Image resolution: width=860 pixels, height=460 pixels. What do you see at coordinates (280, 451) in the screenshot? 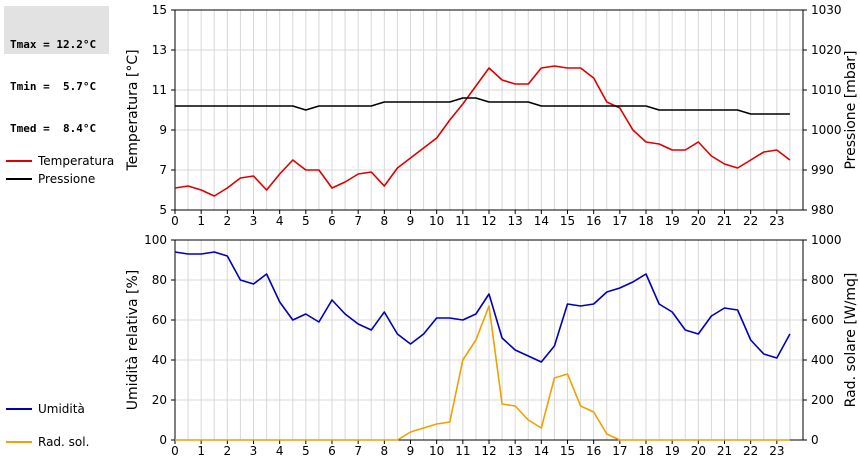
I see `chart2-x-tick-label: 4` at bounding box center [280, 451].